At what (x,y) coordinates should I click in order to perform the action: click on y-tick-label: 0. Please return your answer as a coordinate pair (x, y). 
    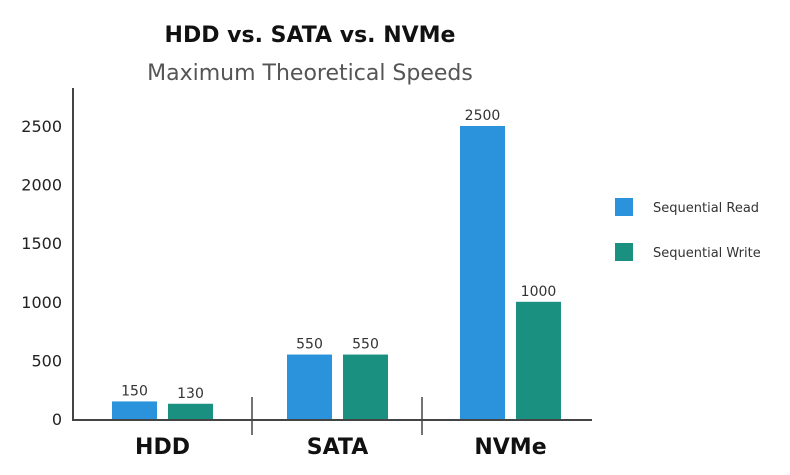
    Looking at the image, I should click on (57, 419).